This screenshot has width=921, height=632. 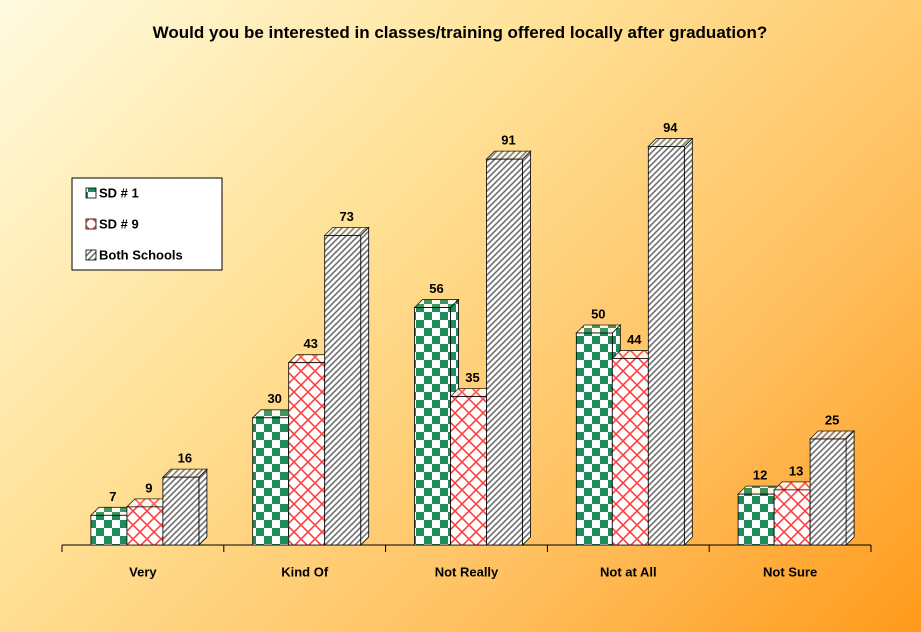 I want to click on x-tick-label: Not at All, so click(x=628, y=571).